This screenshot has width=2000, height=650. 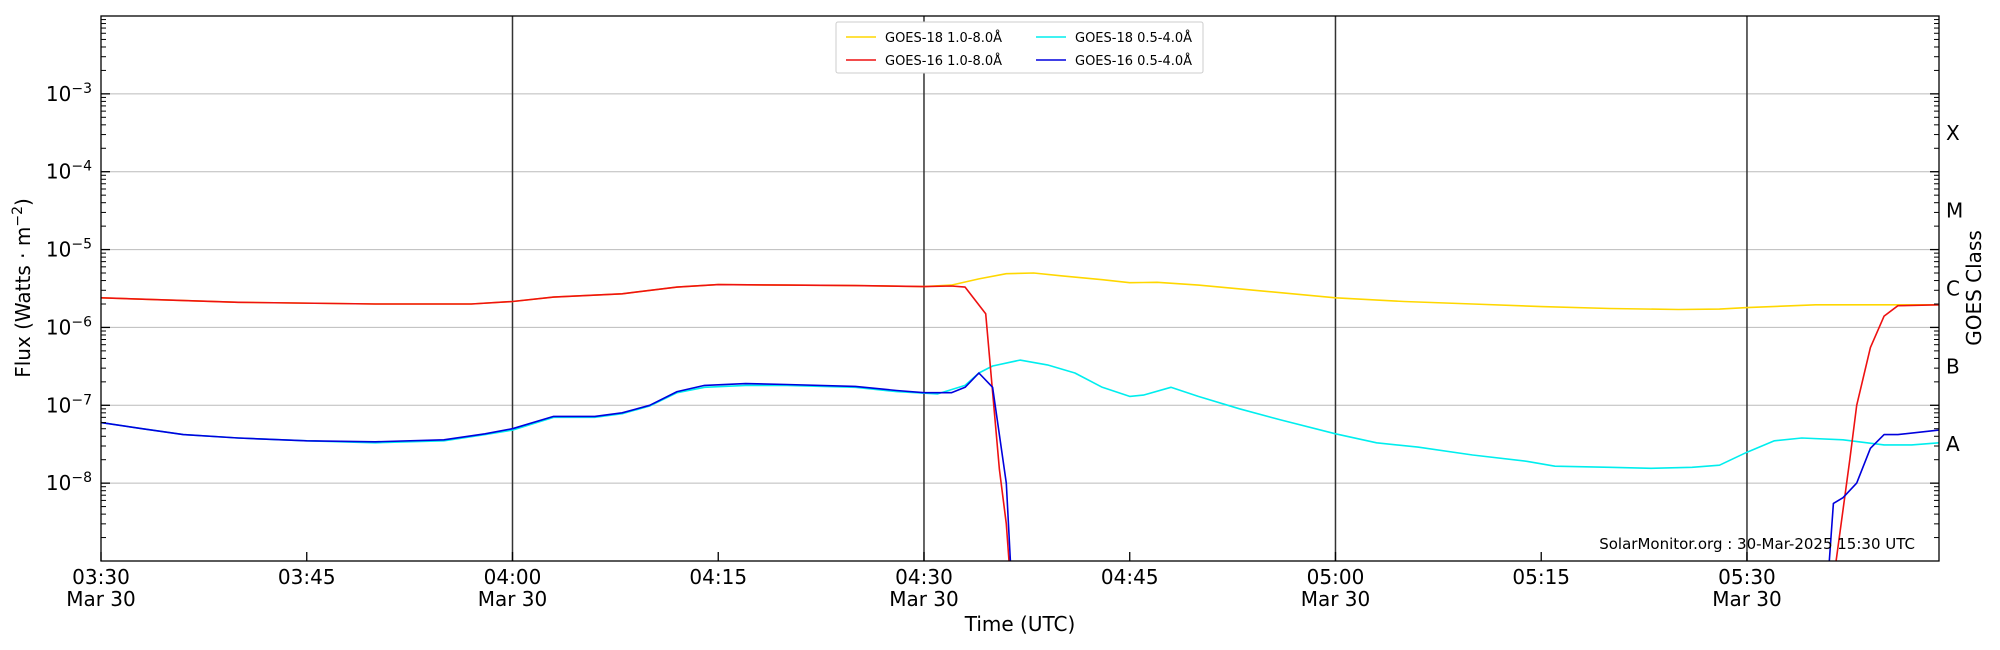 I want to click on x-tick-label: 05:15, so click(x=1541, y=577).